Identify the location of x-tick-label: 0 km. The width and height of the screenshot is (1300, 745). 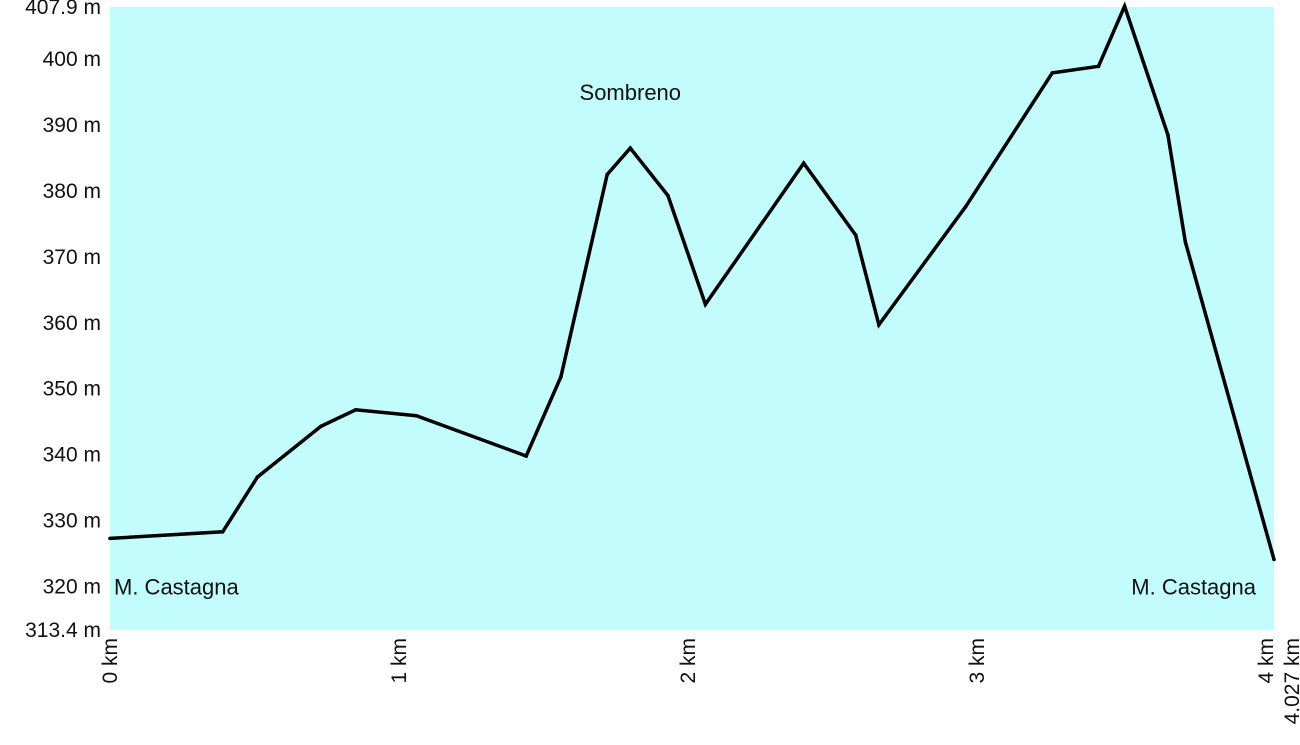
(110, 661).